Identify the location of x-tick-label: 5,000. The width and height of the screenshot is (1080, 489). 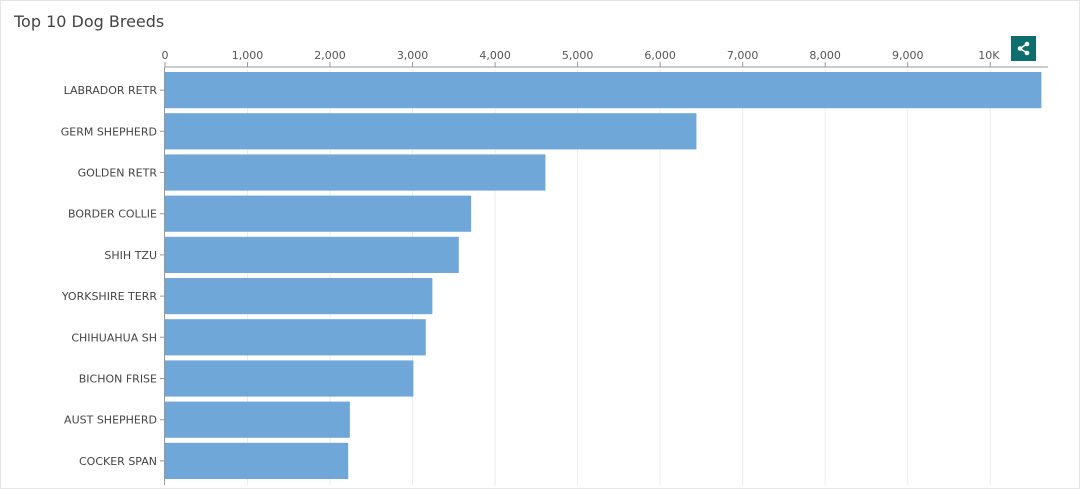
(578, 55).